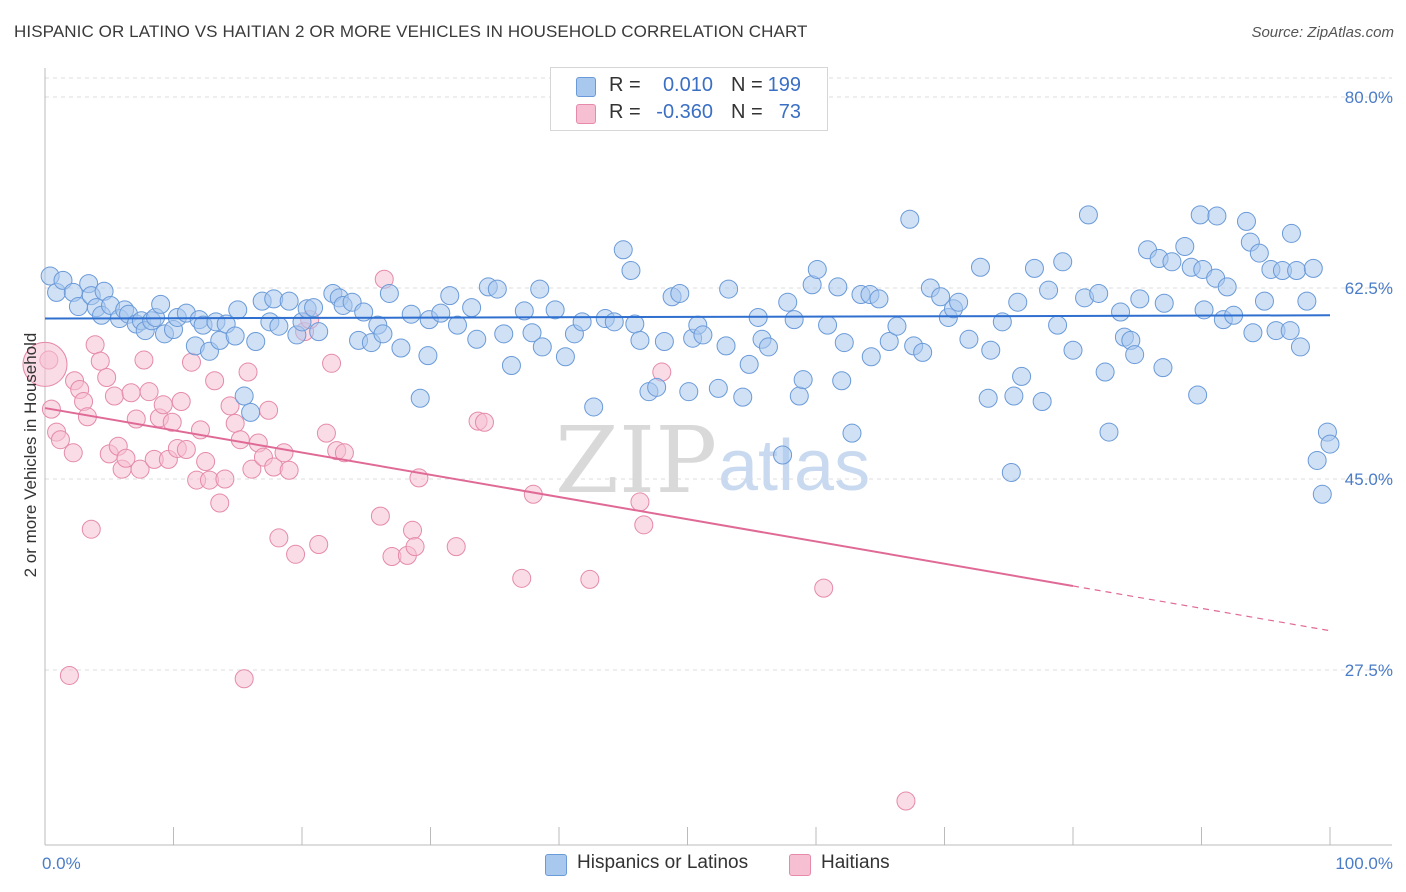 This screenshot has height=892, width=1406. What do you see at coordinates (800, 865) in the screenshot?
I see `legend-swatch-haitians` at bounding box center [800, 865].